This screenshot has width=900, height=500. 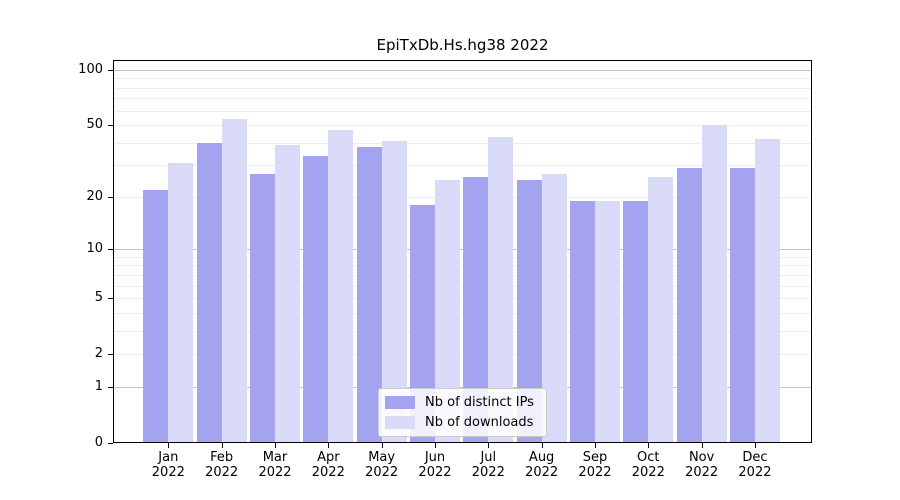 What do you see at coordinates (582, 321) in the screenshot?
I see `bar-distinct-ips-sep` at bounding box center [582, 321].